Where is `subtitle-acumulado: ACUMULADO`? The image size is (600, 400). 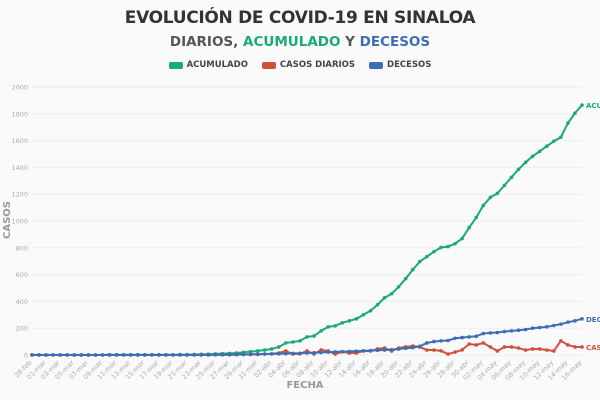 subtitle-acumulado: ACUMULADO is located at coordinates (292, 42).